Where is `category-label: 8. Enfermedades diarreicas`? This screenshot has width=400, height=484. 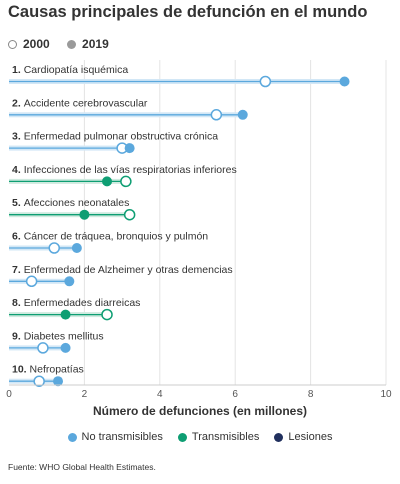 category-label: 8. Enfermedades diarreicas is located at coordinates (76, 303).